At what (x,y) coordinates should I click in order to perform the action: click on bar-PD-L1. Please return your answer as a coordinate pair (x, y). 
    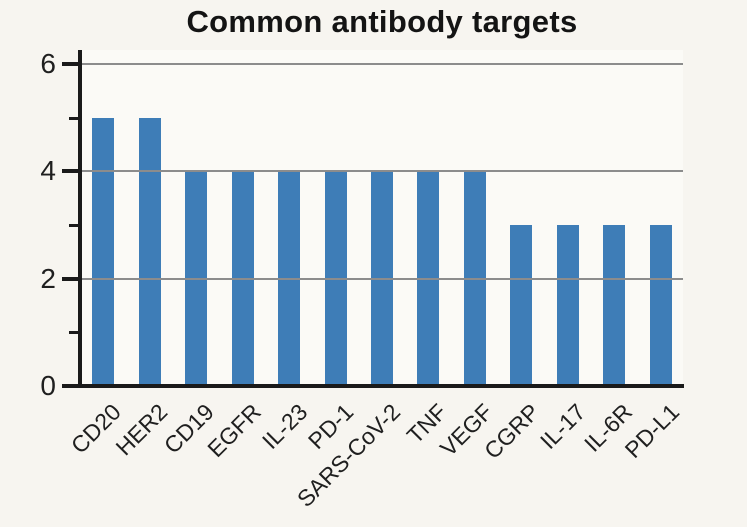
    Looking at the image, I should click on (660, 305).